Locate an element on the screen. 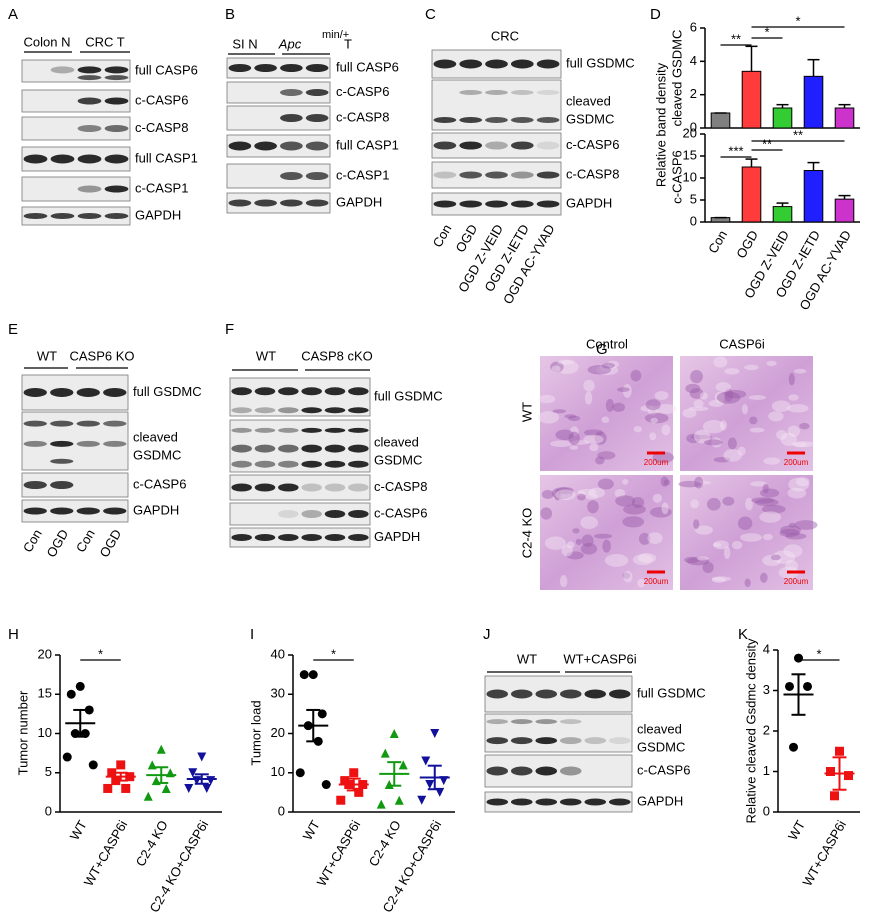 This screenshot has height=924, width=875. y-tick-label: 15 is located at coordinates (45, 693).